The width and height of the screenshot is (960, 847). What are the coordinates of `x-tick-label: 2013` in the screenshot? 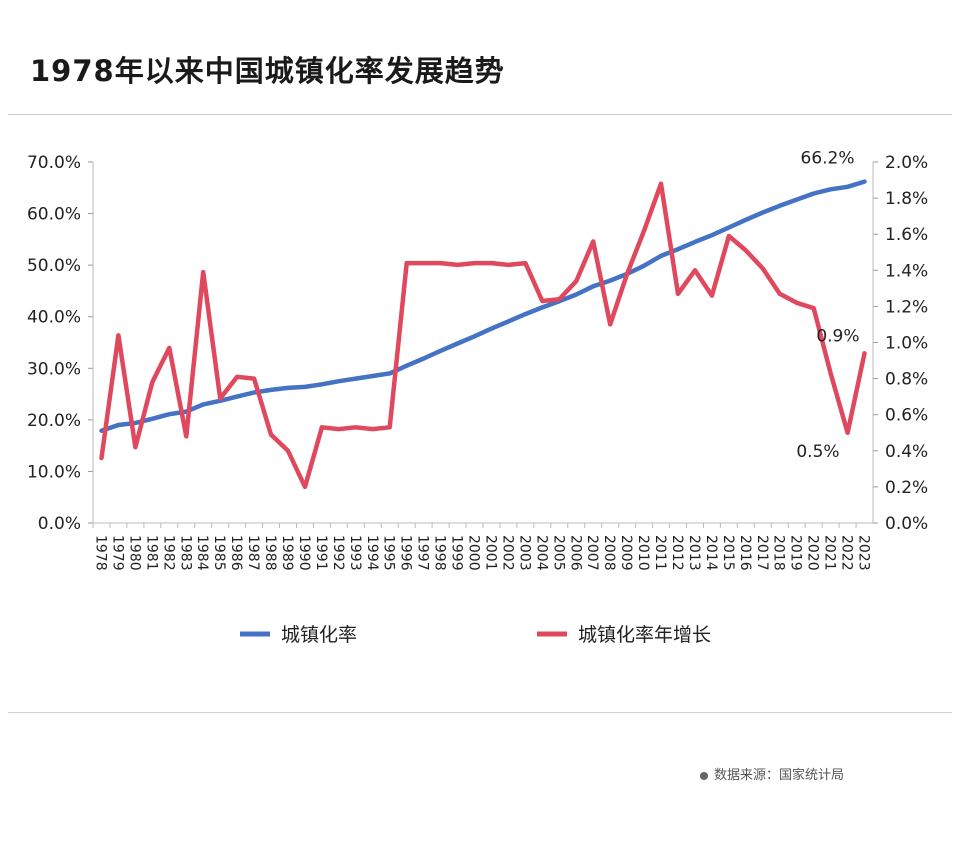 It's located at (694, 553).